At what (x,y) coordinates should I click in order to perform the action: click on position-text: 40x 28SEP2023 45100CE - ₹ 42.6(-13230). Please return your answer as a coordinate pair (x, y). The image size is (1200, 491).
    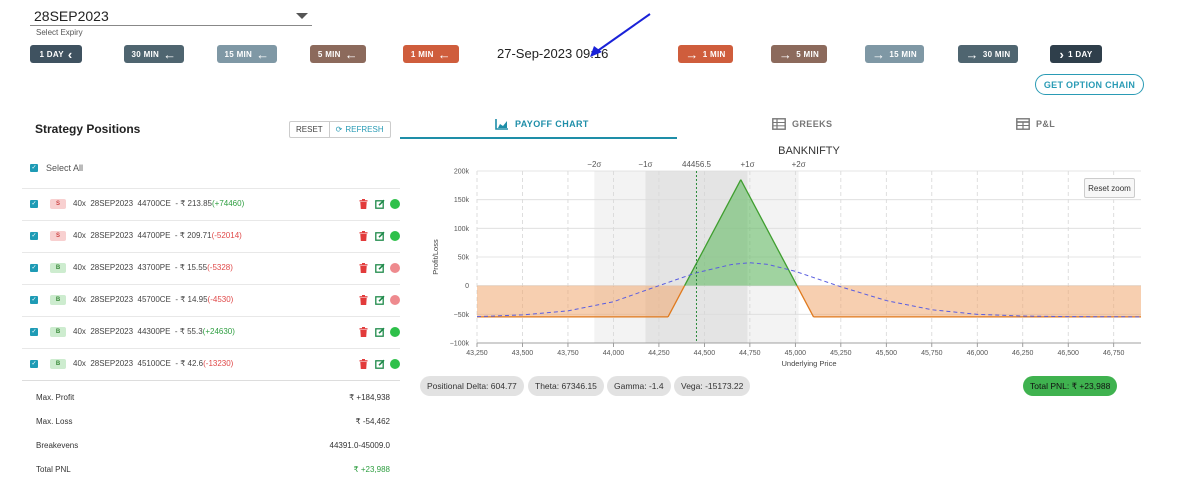
    Looking at the image, I should click on (153, 363).